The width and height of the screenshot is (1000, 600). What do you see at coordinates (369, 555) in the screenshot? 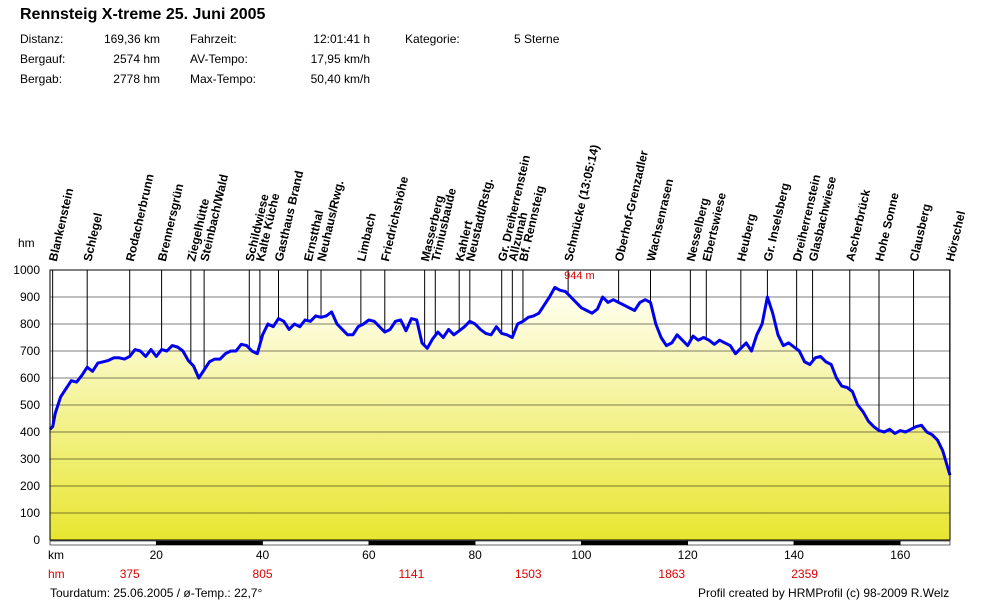
I see `x-tick-label: 60` at bounding box center [369, 555].